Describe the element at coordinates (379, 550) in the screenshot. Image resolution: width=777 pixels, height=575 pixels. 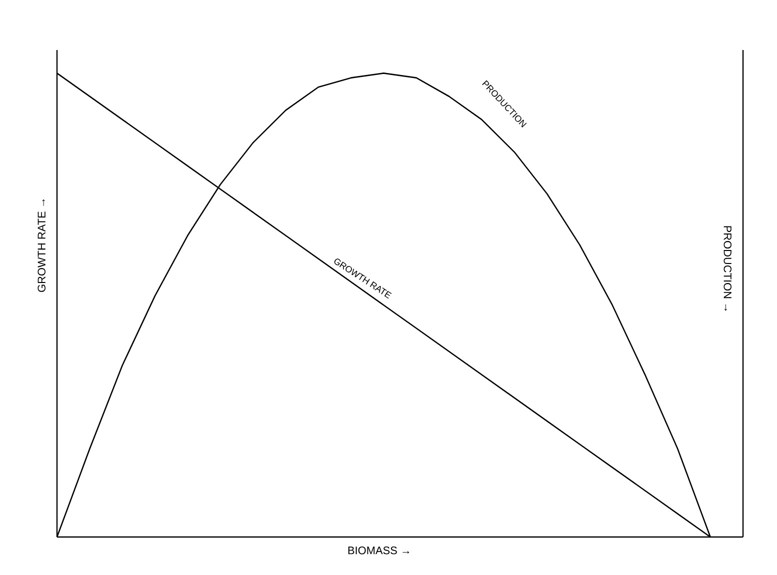
I see `x-axis-title: BIOMASS →` at that location.